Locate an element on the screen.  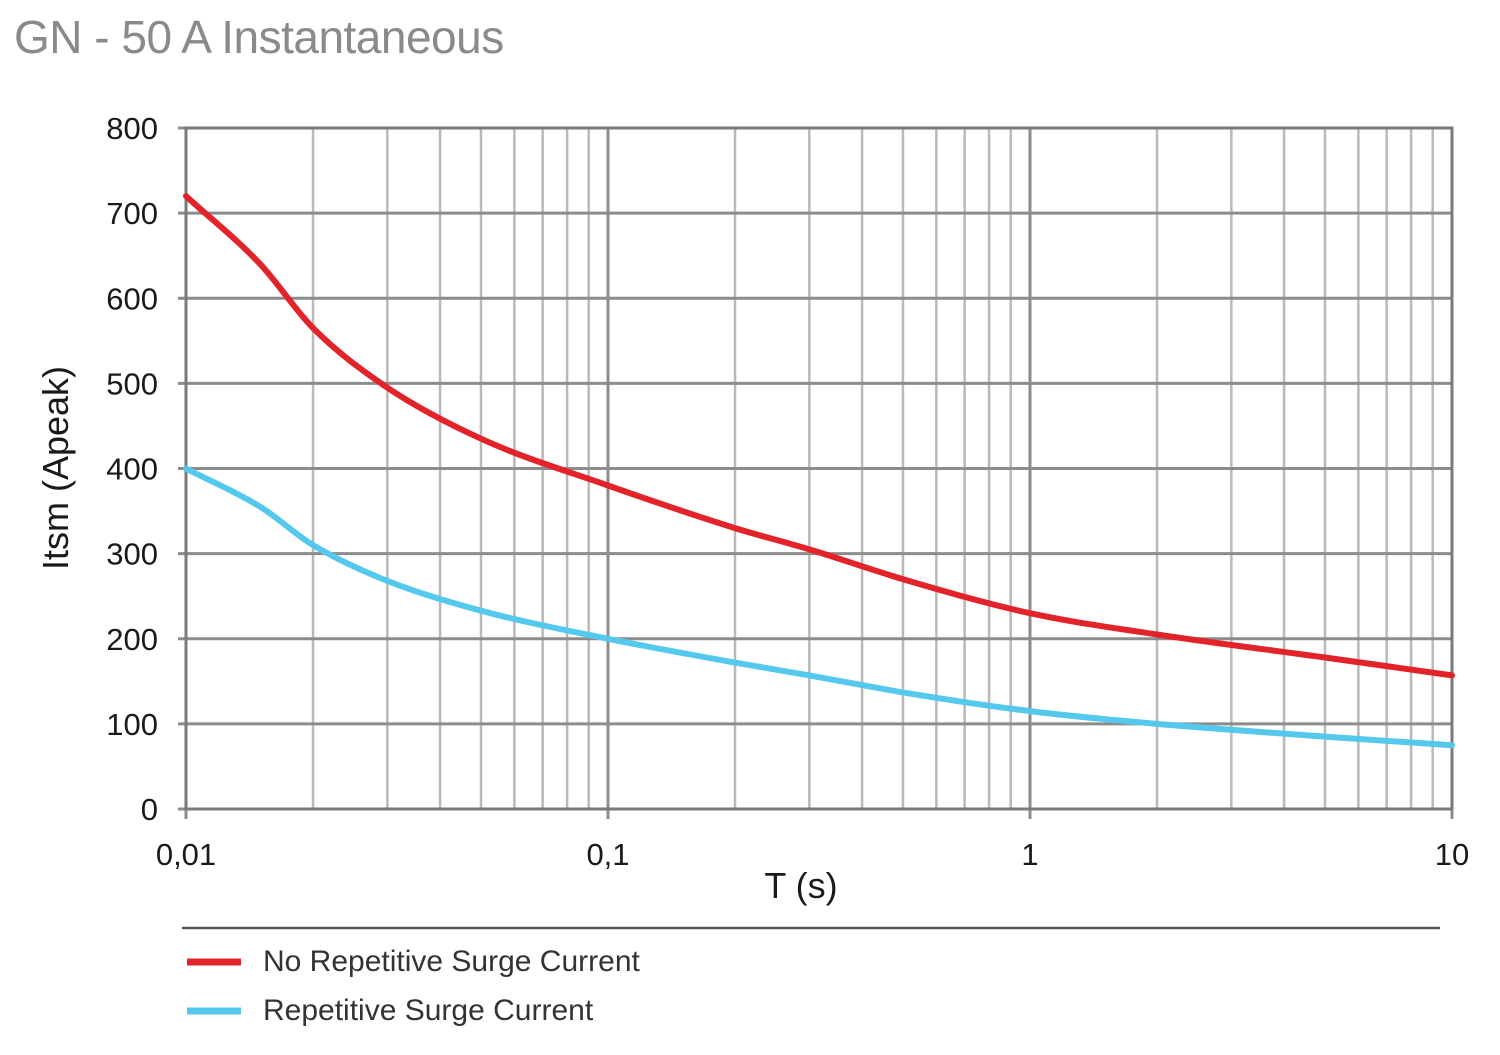
y-tick-label: 500 is located at coordinates (132, 383).